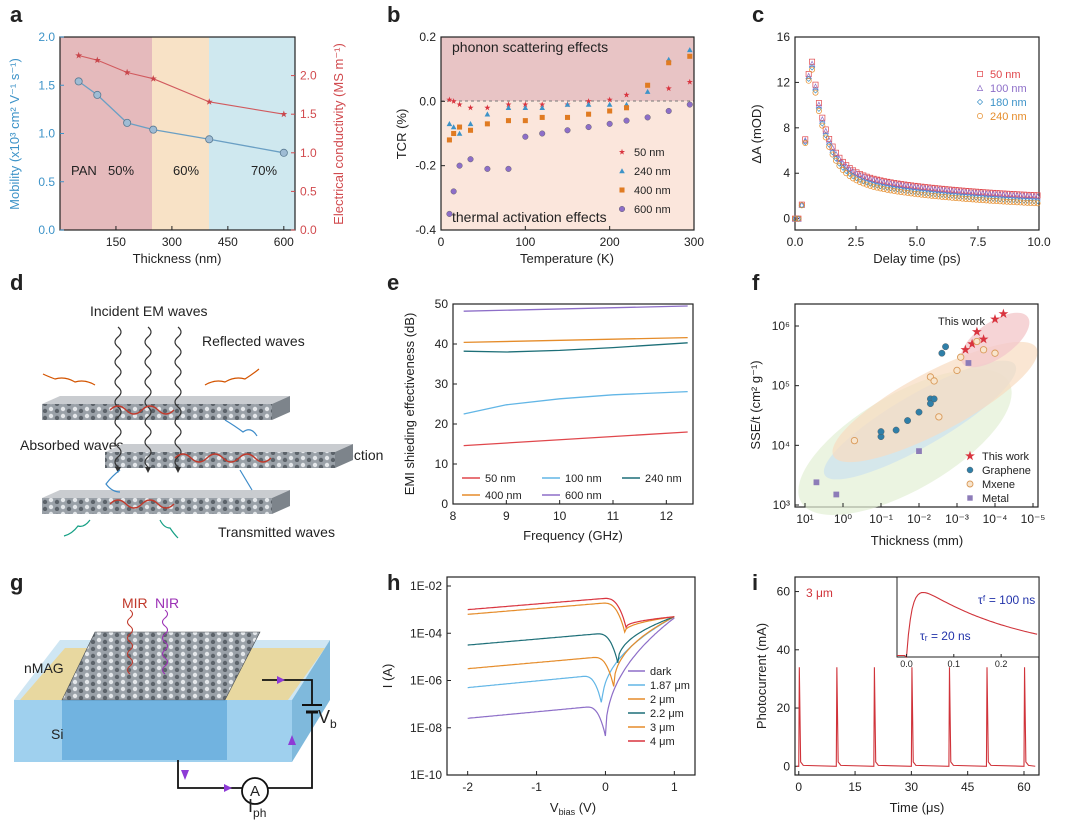 Image resolution: width=1067 pixels, height=824 pixels. Describe the element at coordinates (1006, 457) in the screenshot. I see `legend-label-f: This work` at that location.